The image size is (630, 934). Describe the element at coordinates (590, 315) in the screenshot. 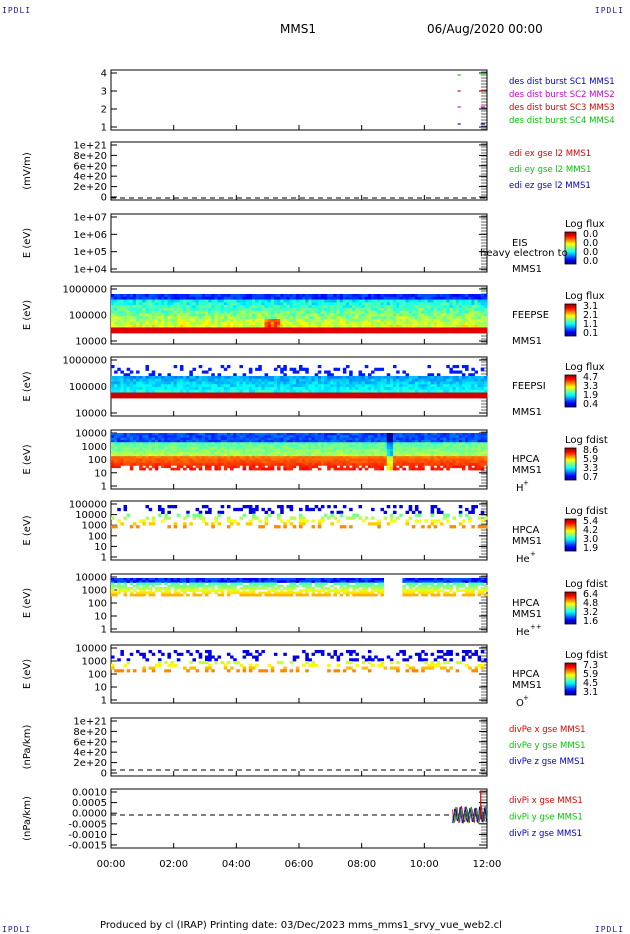

I see `colorbar-tick-label: 2.1` at that location.